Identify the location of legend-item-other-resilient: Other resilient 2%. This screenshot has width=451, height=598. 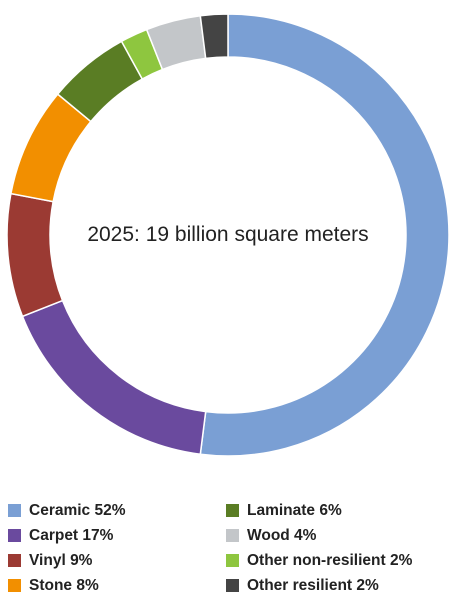
(338, 585).